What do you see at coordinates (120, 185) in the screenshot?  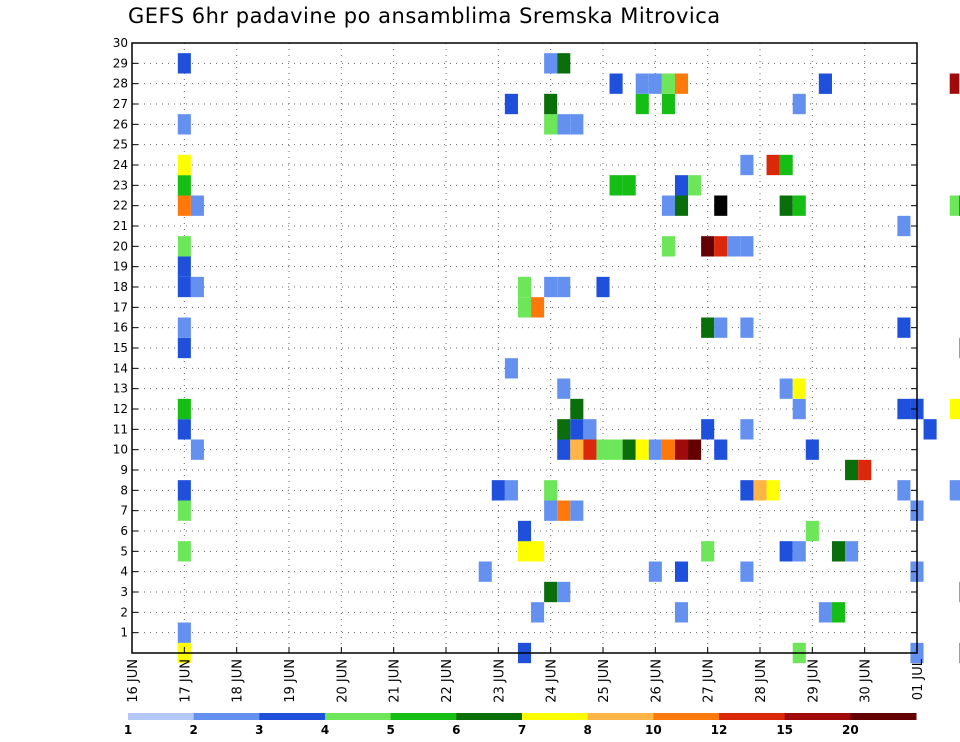 I see `y-tick-label: 23` at bounding box center [120, 185].